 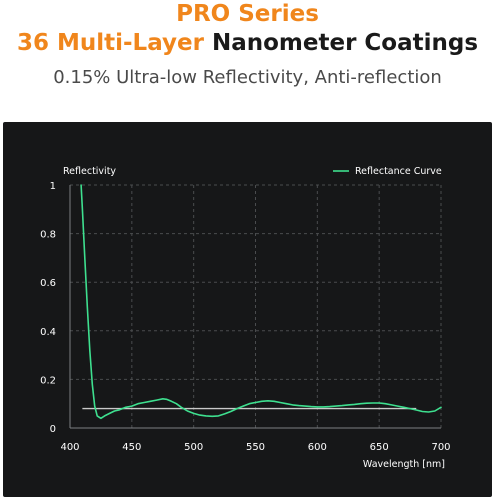 I want to click on heading-dark-text: Nanometer Coatings, so click(x=345, y=43).